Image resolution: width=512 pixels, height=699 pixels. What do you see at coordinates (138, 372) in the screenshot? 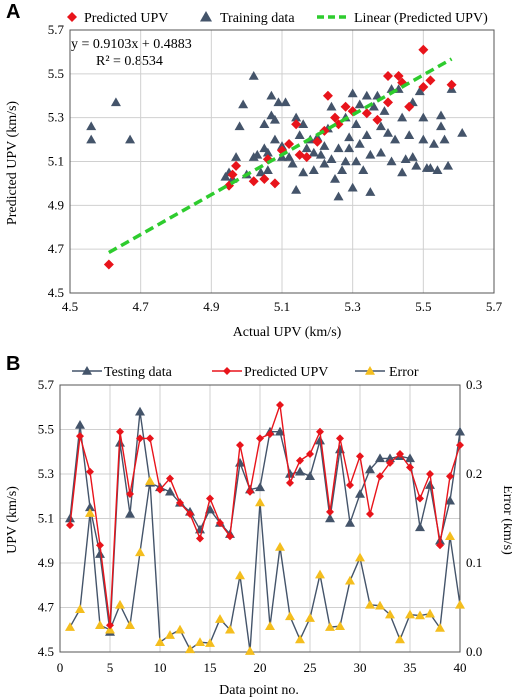
I see `legend-testing-label: Testing data` at bounding box center [138, 372].